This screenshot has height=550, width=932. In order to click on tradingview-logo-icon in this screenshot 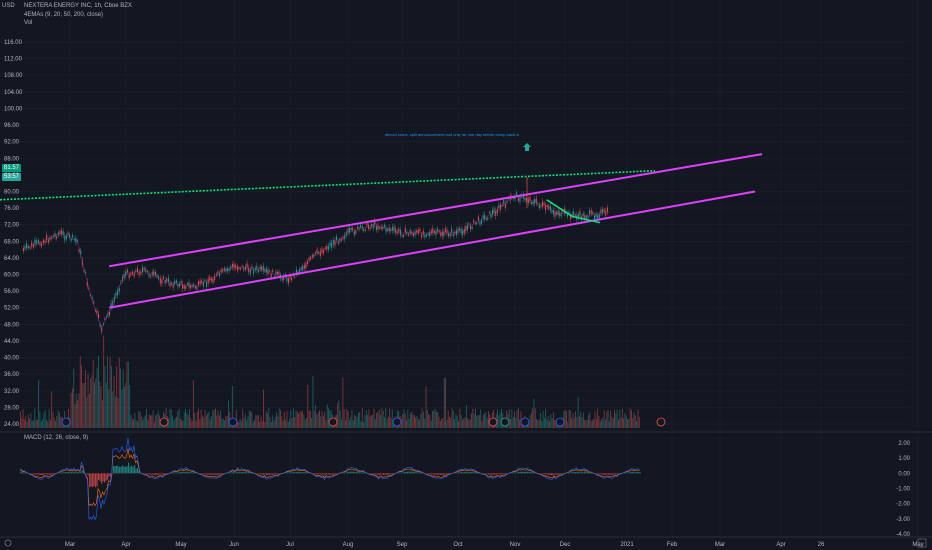, I will do `click(8, 543)`.